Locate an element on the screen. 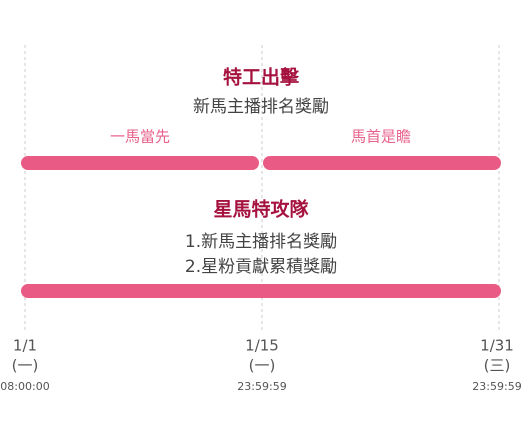 The height and width of the screenshot is (443, 522). event-bar is located at coordinates (261, 291).